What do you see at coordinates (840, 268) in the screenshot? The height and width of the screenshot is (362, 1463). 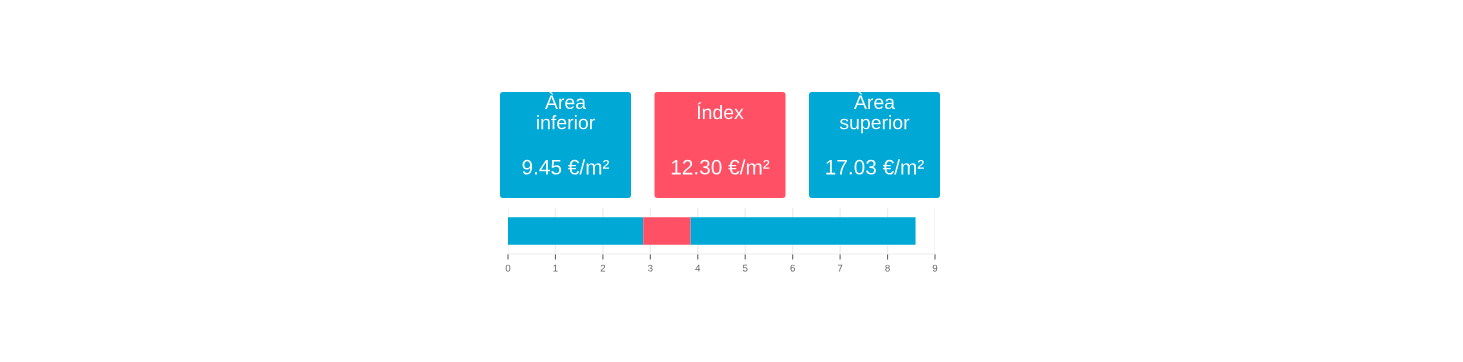 I see `x-tick-label: 7` at bounding box center [840, 268].